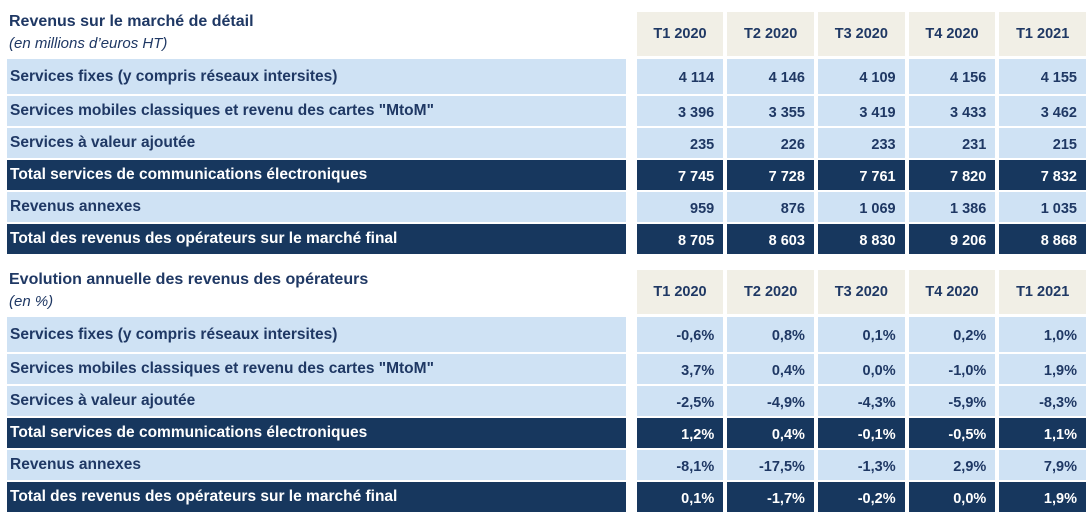  What do you see at coordinates (1042, 334) in the screenshot?
I see `value-cell: 1,0%` at bounding box center [1042, 334].